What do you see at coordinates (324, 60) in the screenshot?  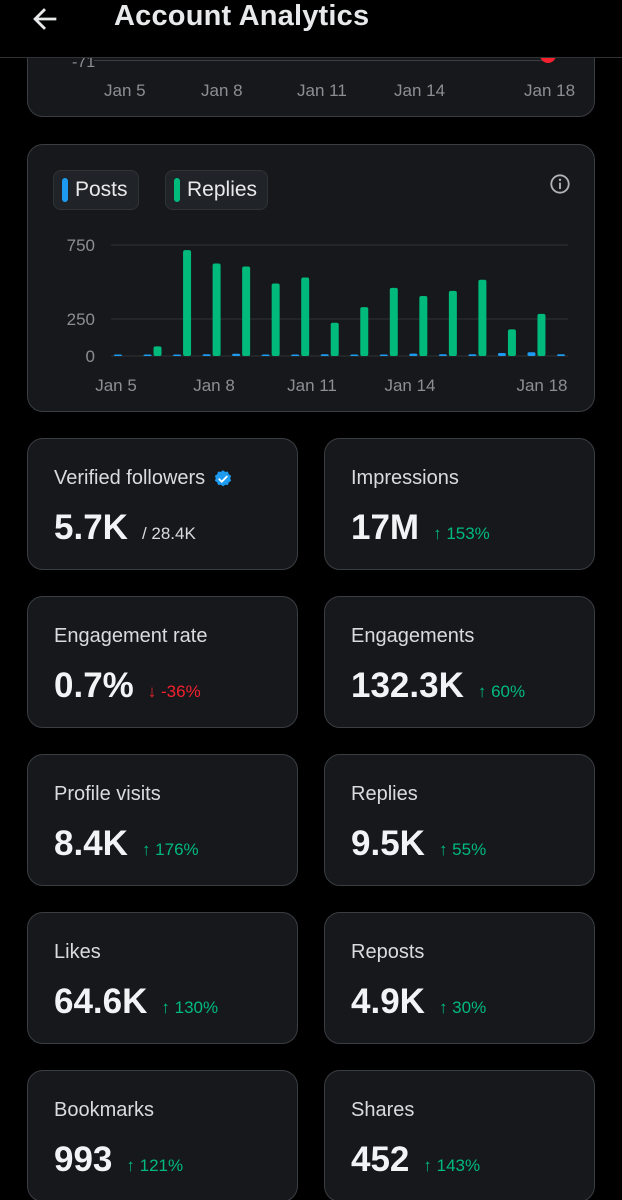 I see `top-chart-axis` at bounding box center [324, 60].